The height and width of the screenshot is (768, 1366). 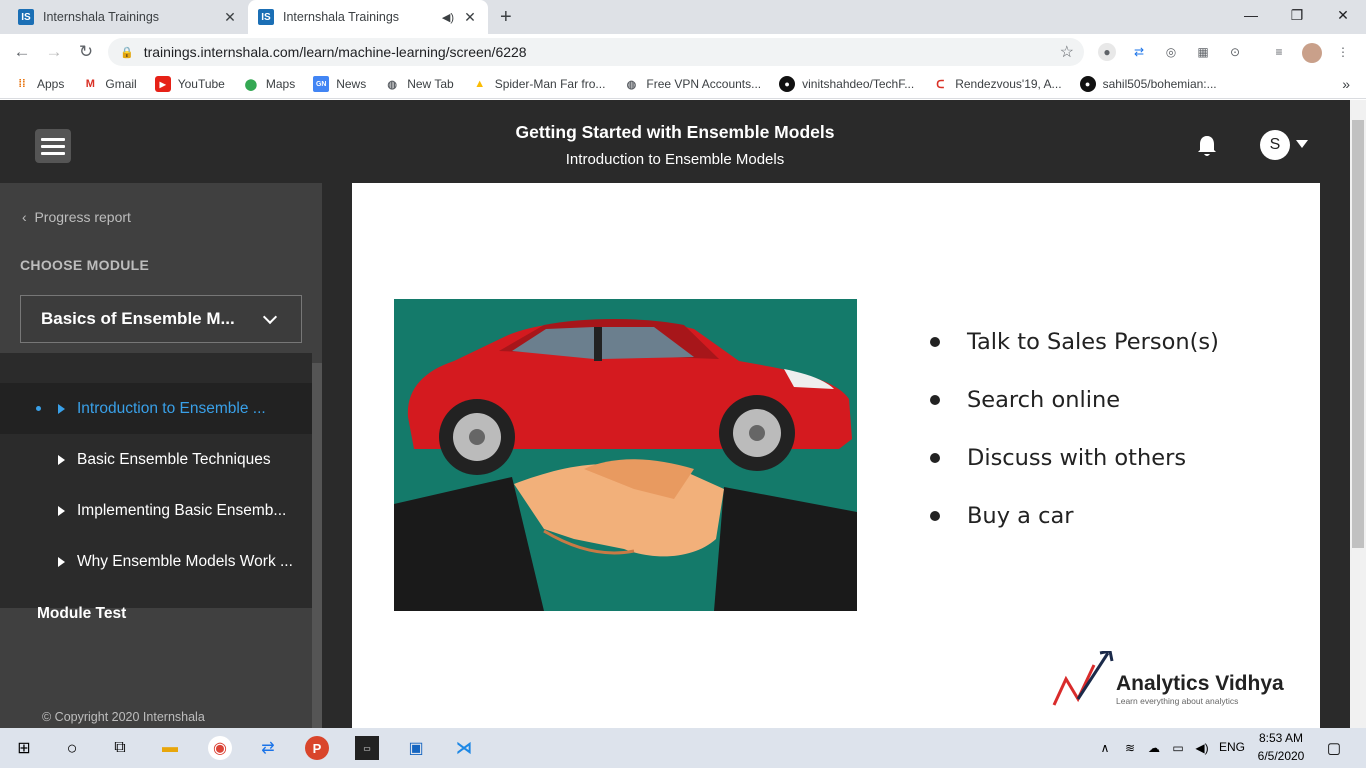 I want to click on bookmark-apps: ⁞⁞ Apps, so click(x=39, y=84).